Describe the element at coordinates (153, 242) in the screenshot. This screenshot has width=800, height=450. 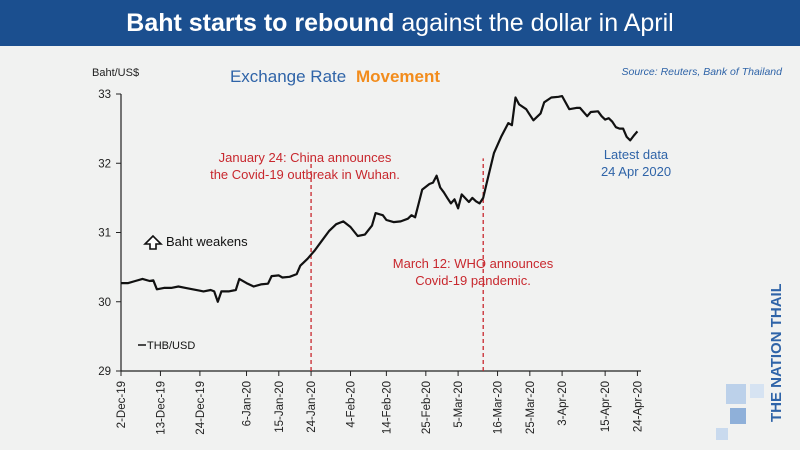
I see `up-arrow-icon` at that location.